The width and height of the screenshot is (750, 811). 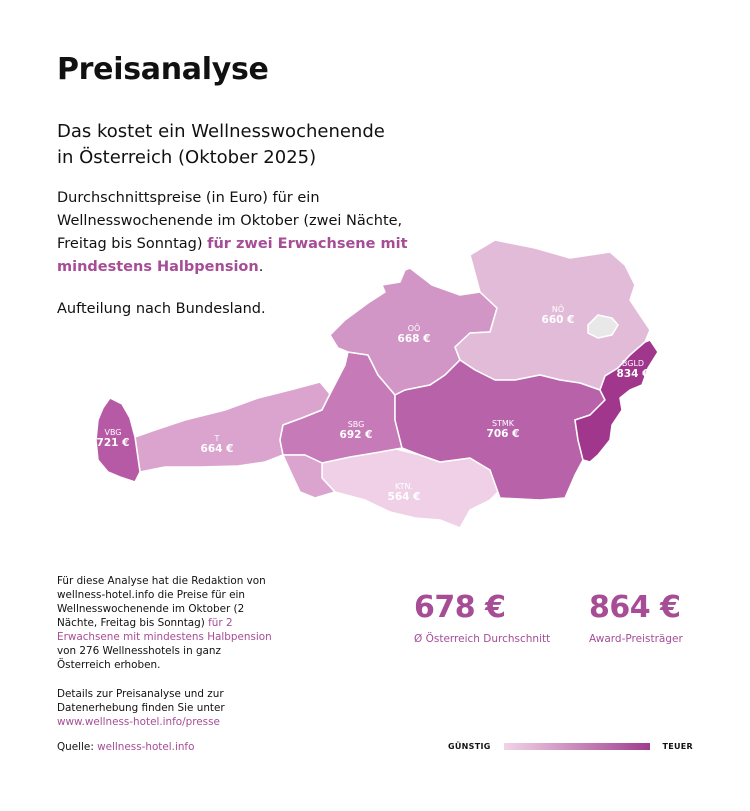 What do you see at coordinates (77, 747) in the screenshot?
I see `source-label: Quelle:` at bounding box center [77, 747].